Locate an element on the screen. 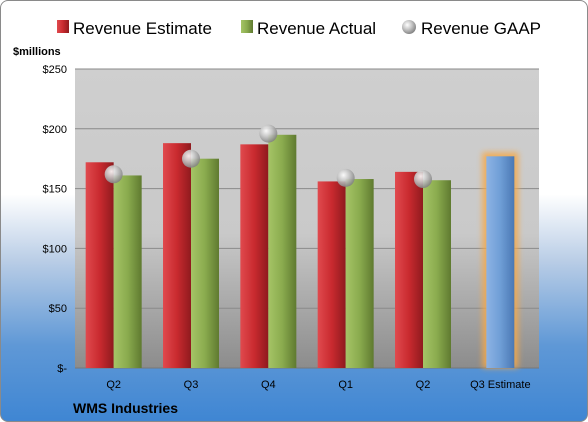 This screenshot has height=422, width=588. x-tick-label: Q3 Estimate is located at coordinates (500, 385).